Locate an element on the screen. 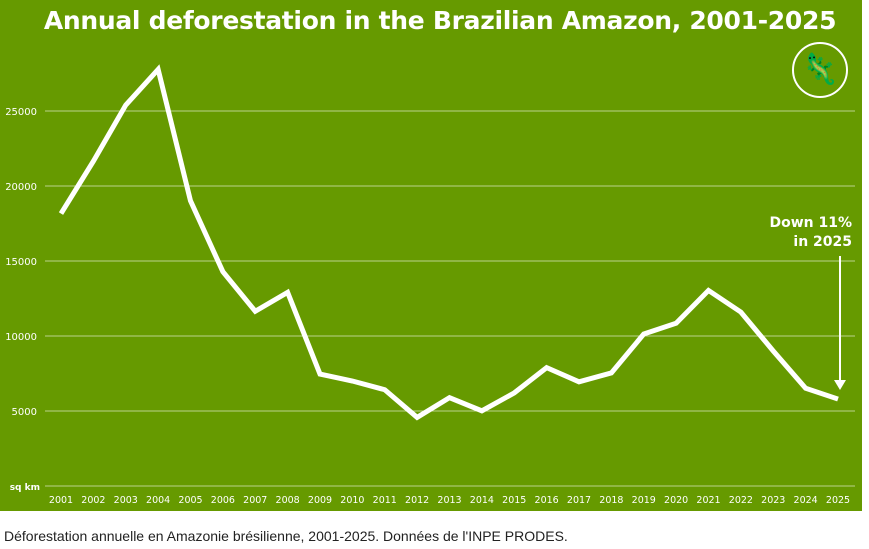 This screenshot has height=549, width=869. annotation: Down 11% in 2025 is located at coordinates (810, 233).